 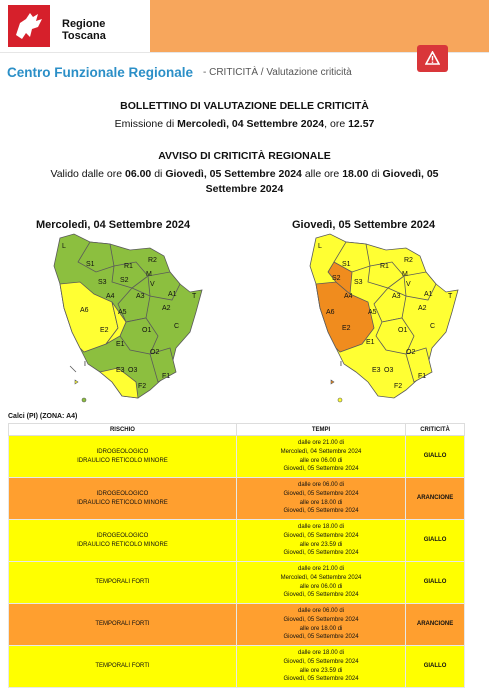 What do you see at coordinates (335, 124) in the screenshot?
I see `emission-time-prefix: , ore` at bounding box center [335, 124].